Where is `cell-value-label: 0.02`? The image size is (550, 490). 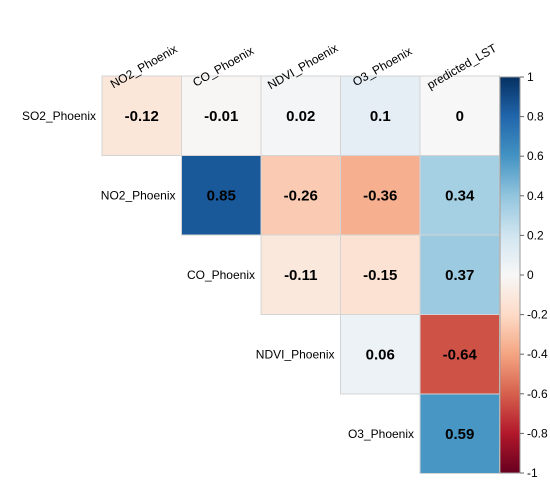 cell-value-label: 0.02 is located at coordinates (300, 116).